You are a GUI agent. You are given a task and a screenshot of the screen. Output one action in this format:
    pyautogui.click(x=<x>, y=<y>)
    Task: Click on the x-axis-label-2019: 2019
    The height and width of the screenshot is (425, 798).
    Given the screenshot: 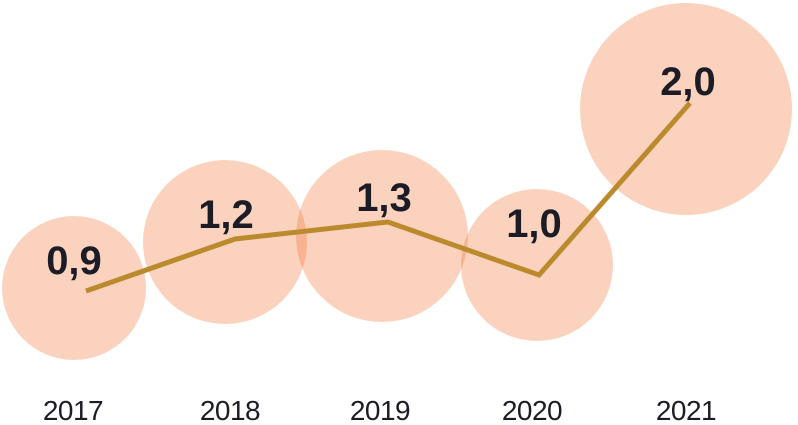 What is the action you would take?
    pyautogui.click(x=380, y=410)
    